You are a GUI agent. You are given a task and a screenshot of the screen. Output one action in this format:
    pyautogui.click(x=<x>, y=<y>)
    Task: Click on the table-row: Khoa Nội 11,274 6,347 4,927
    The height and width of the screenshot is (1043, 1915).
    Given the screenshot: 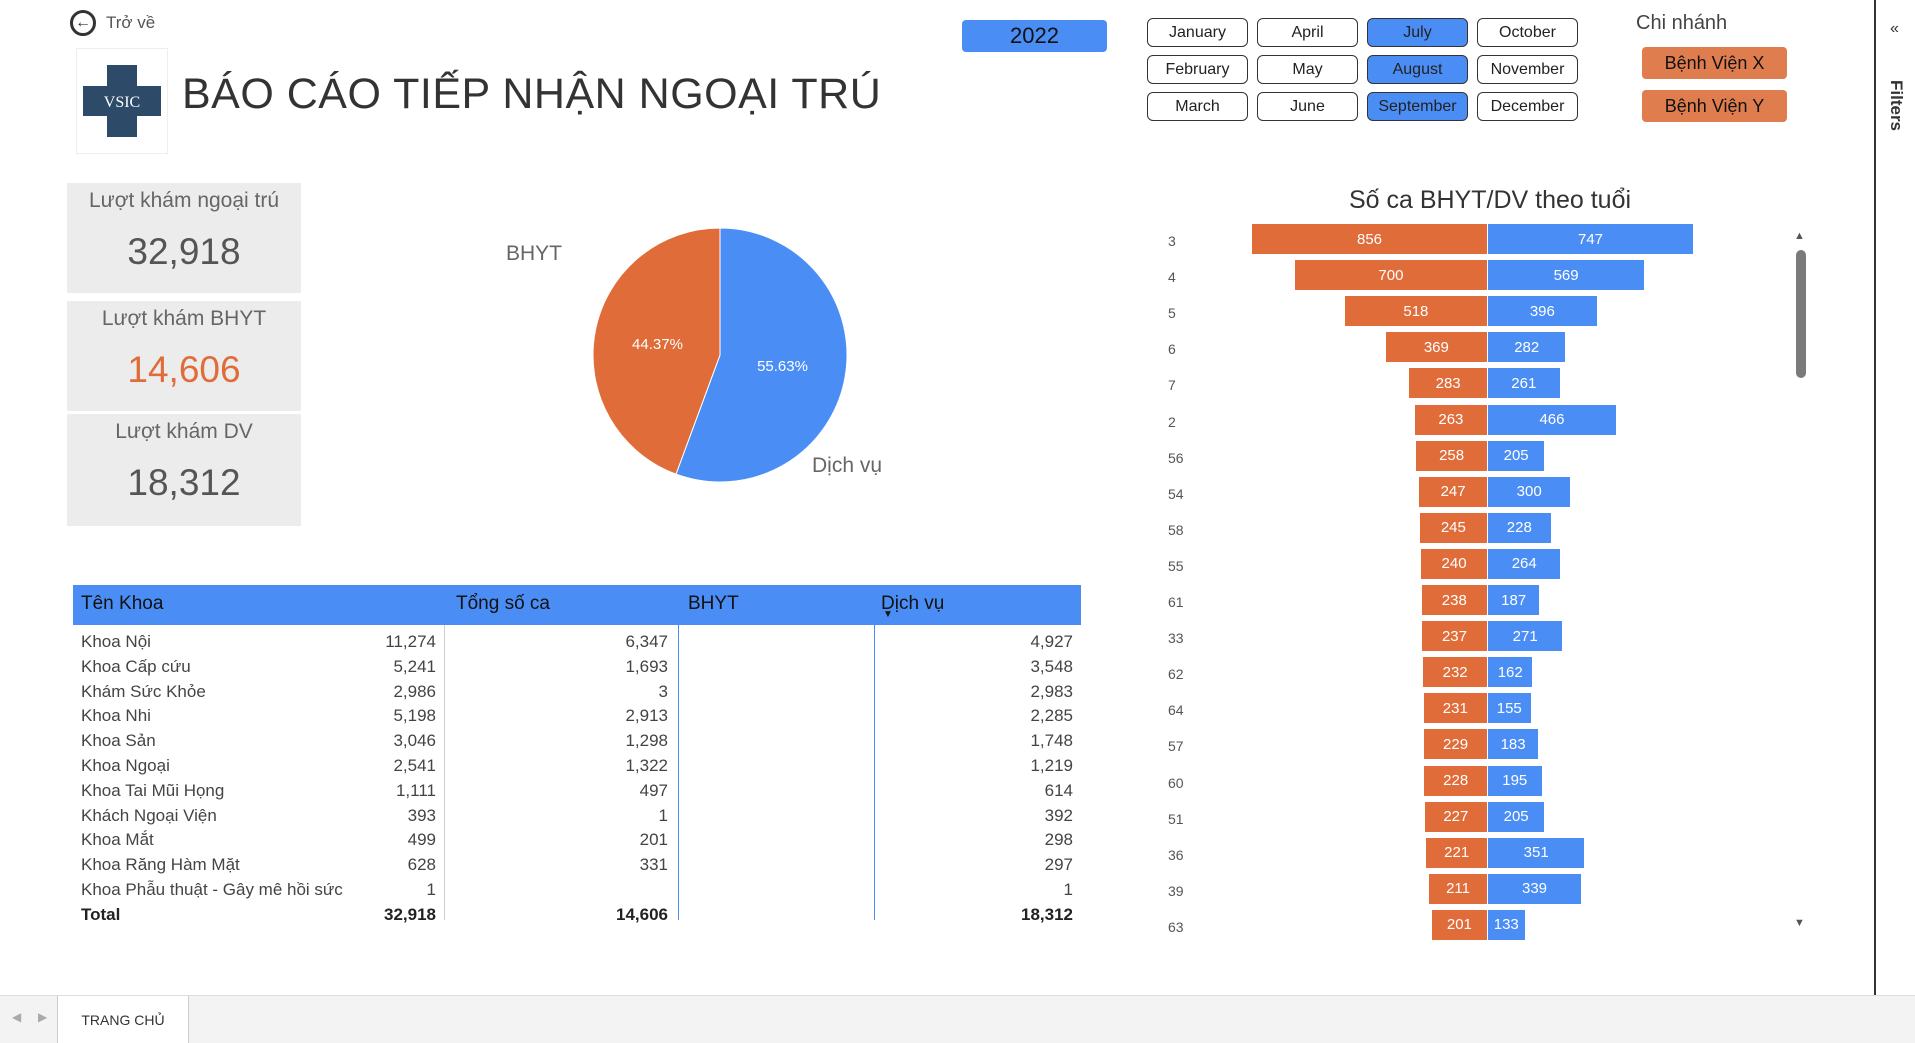 What is the action you would take?
    pyautogui.click(x=577, y=642)
    